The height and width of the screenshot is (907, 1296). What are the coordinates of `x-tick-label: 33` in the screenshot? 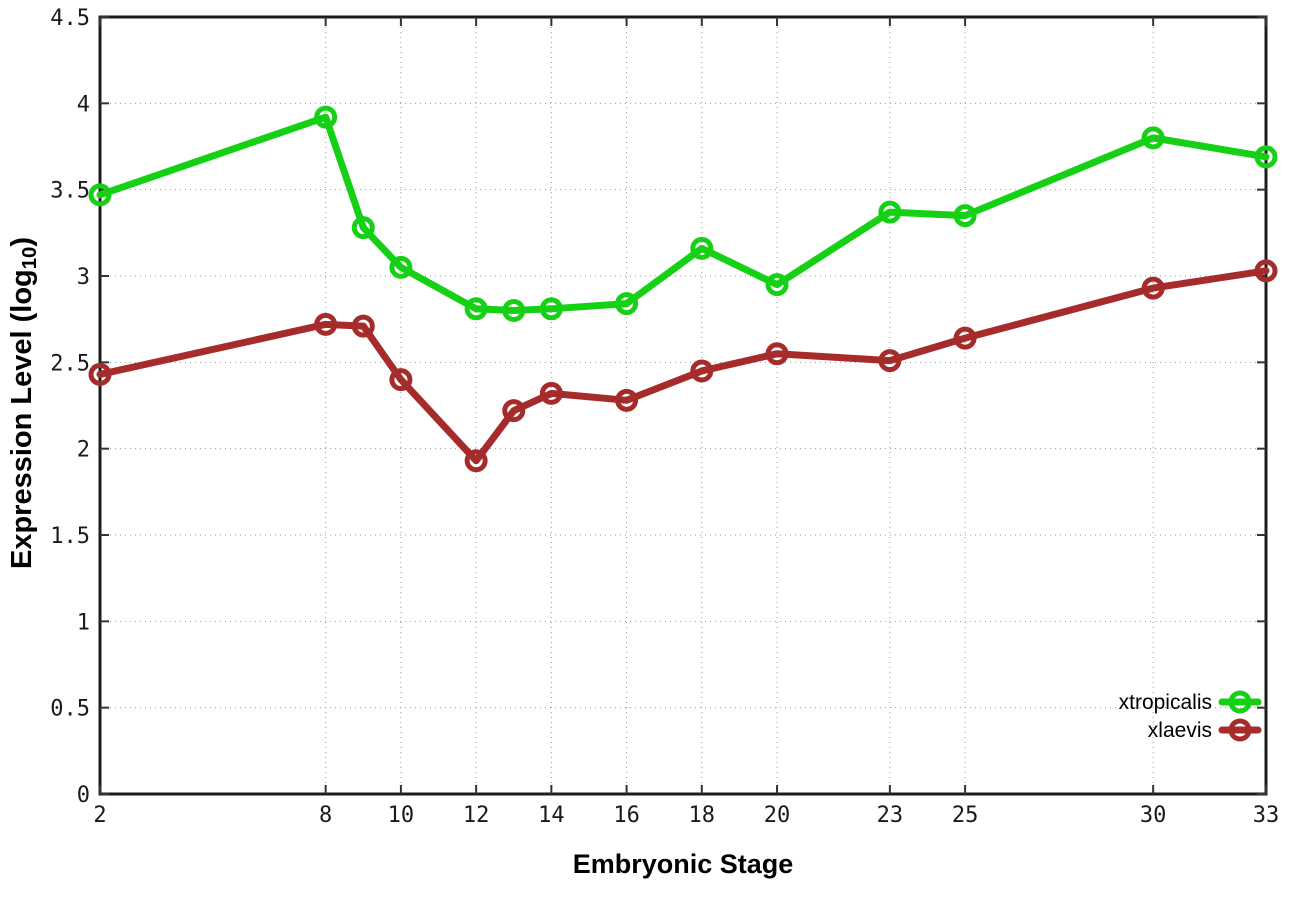 It's located at (1266, 815).